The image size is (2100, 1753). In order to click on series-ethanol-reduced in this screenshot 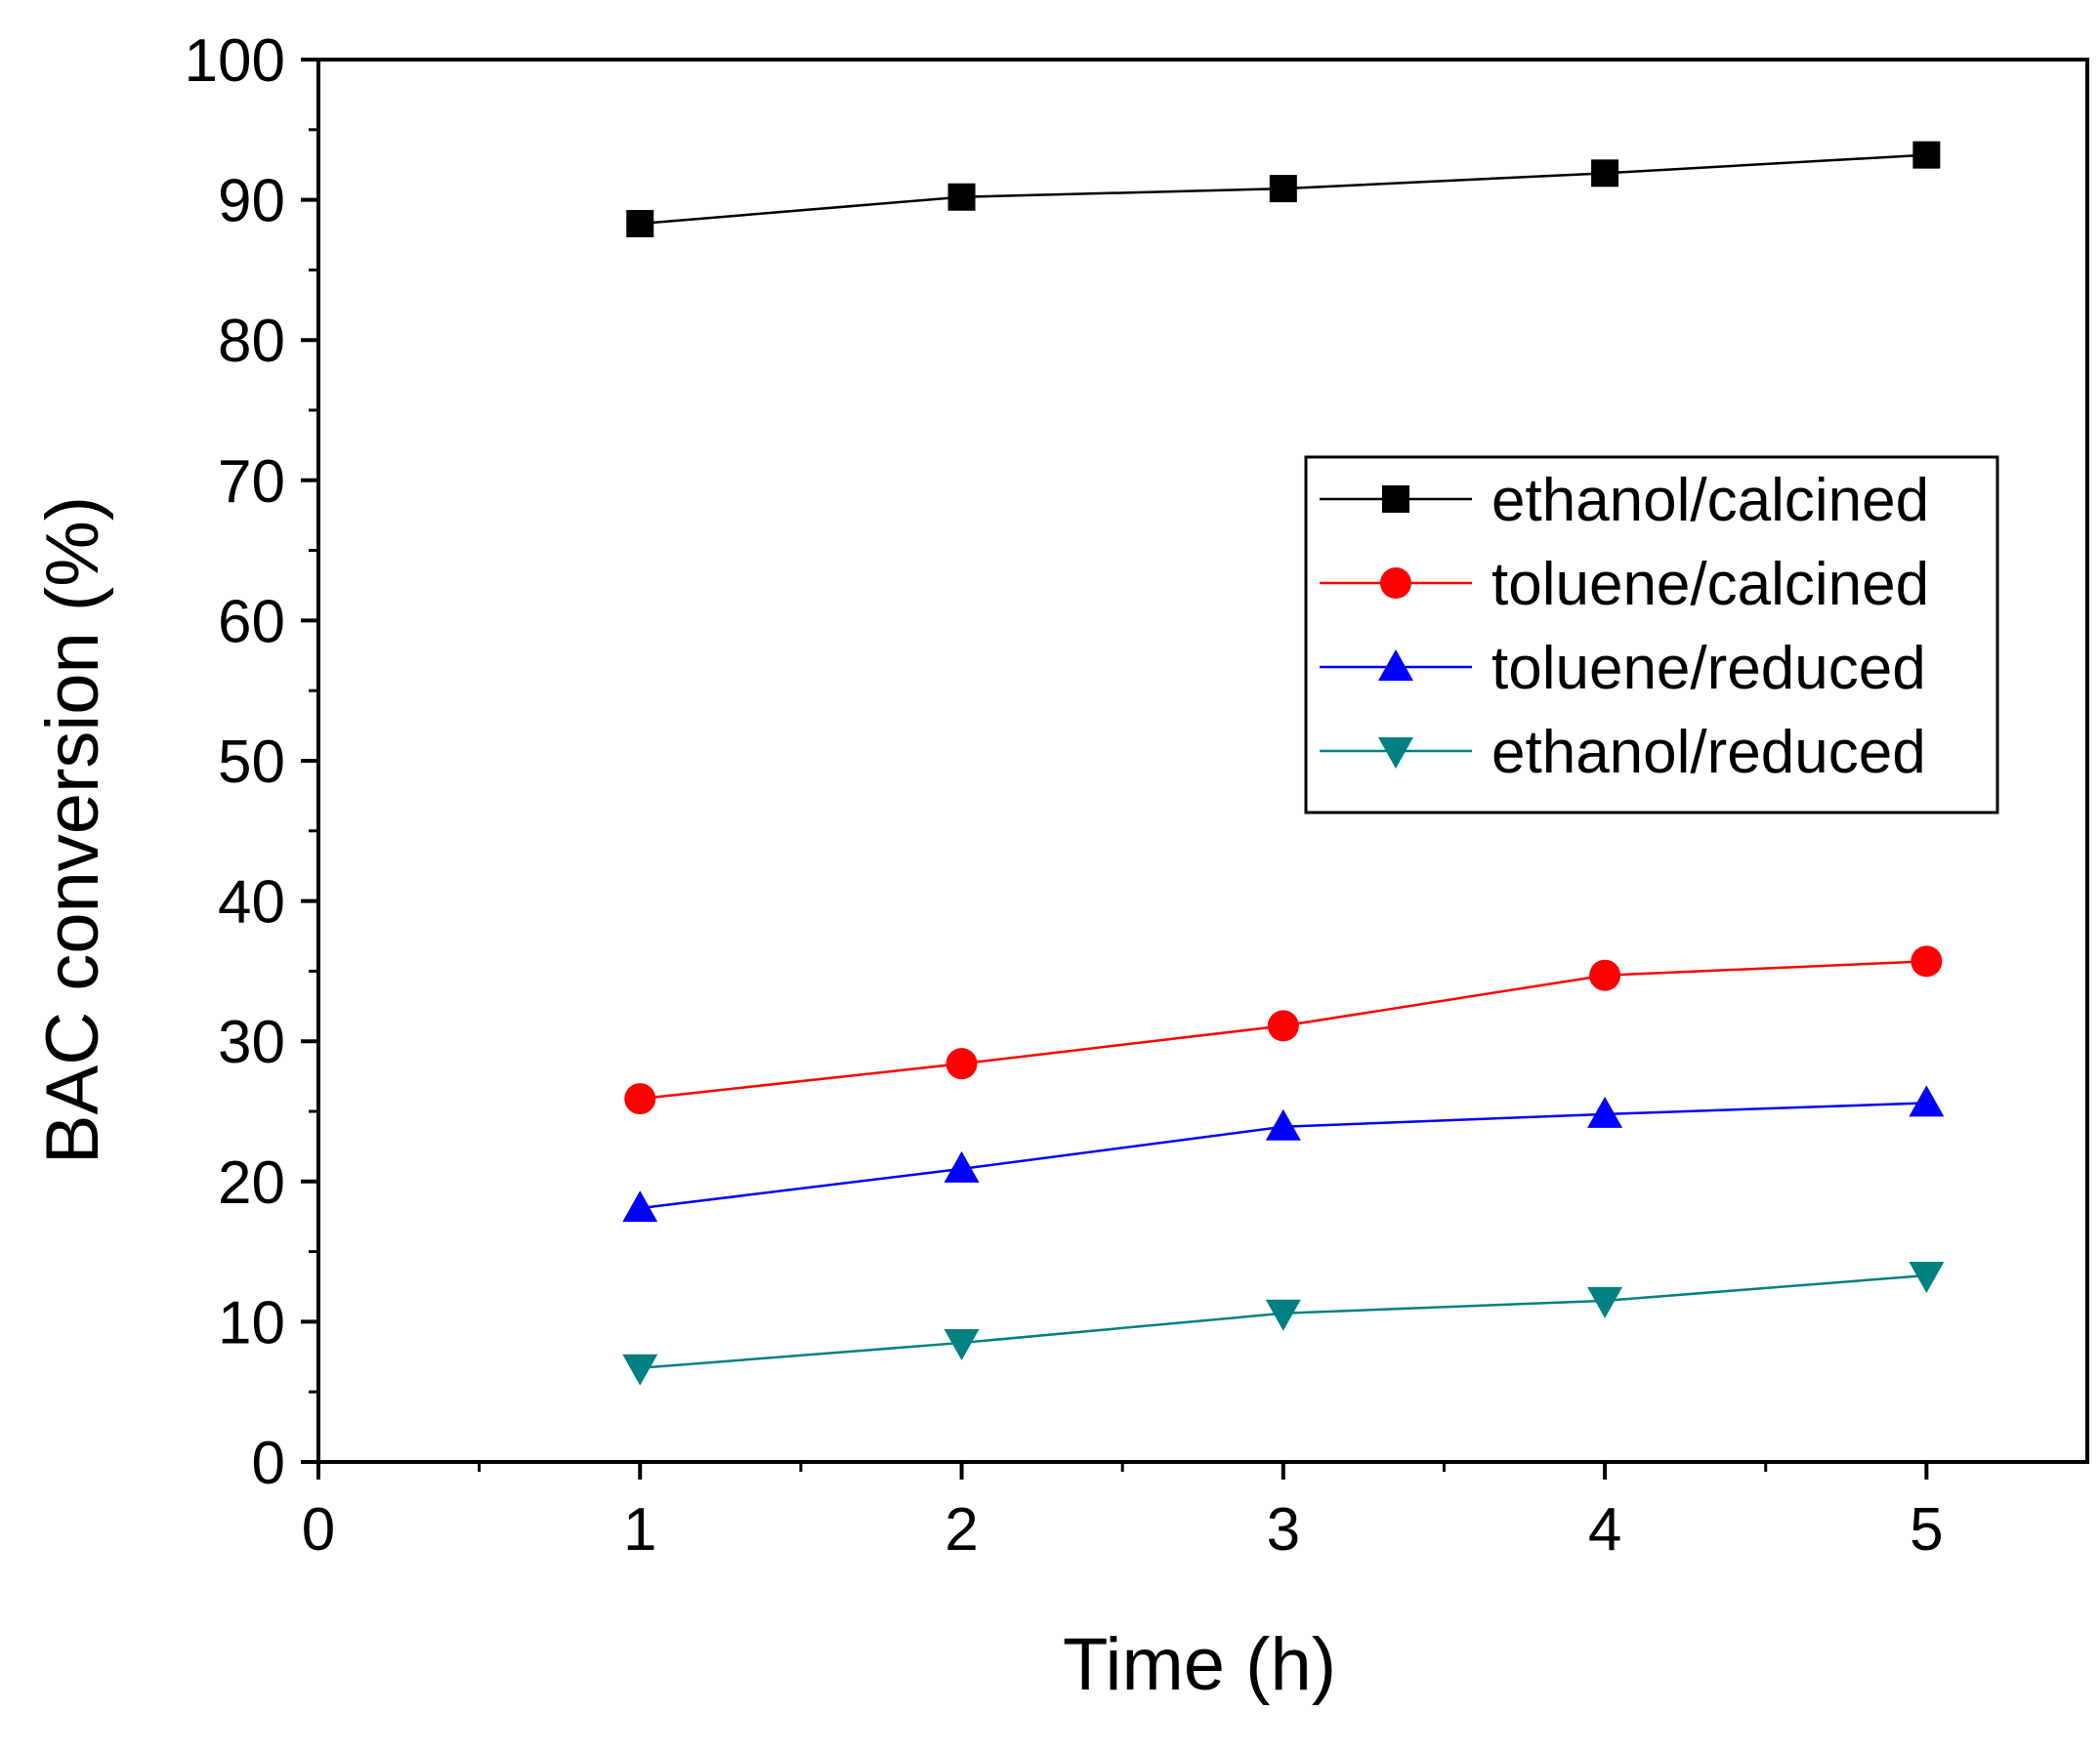, I will do `click(1283, 1324)`.